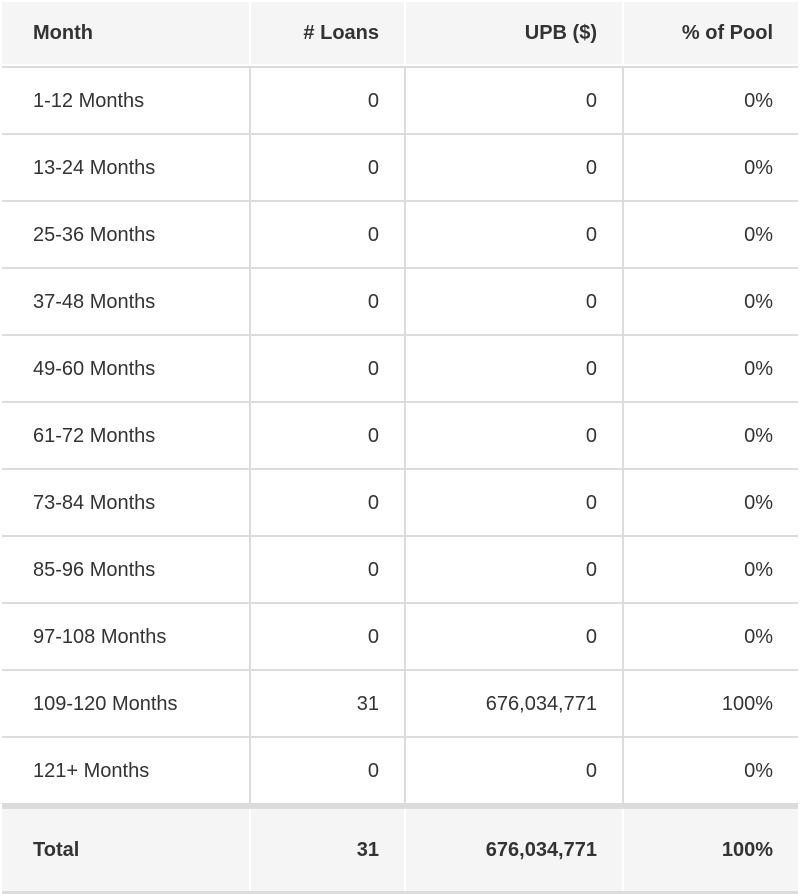  I want to click on table-total-row: Total 31 676,034,771 100%, so click(400, 850).